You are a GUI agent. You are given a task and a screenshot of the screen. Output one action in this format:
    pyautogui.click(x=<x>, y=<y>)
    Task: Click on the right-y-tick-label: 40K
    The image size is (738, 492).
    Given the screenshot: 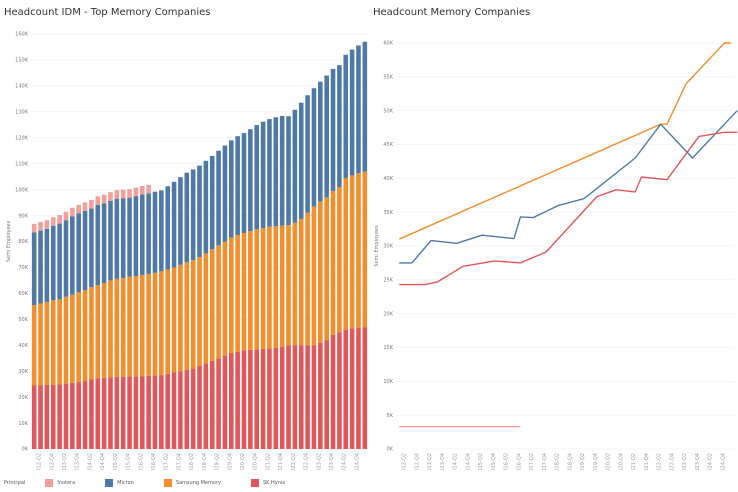 What is the action you would take?
    pyautogui.click(x=388, y=179)
    